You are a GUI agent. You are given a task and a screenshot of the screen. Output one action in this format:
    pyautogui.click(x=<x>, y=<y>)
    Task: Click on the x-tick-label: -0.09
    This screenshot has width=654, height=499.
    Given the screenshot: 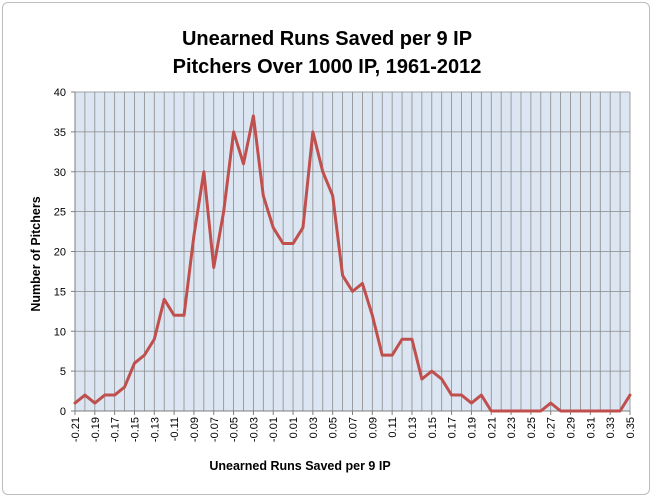 What is the action you would take?
    pyautogui.click(x=195, y=429)
    